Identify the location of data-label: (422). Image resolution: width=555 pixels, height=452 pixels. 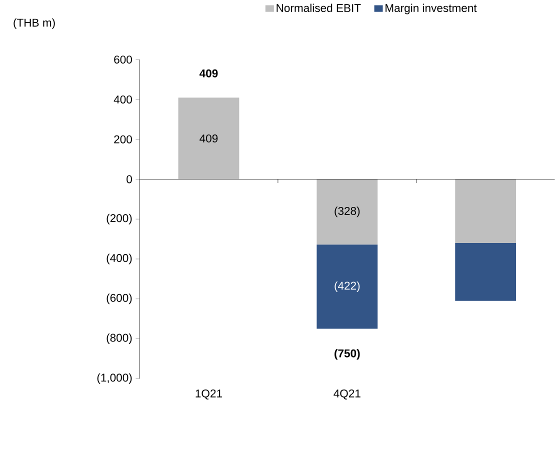
(347, 286).